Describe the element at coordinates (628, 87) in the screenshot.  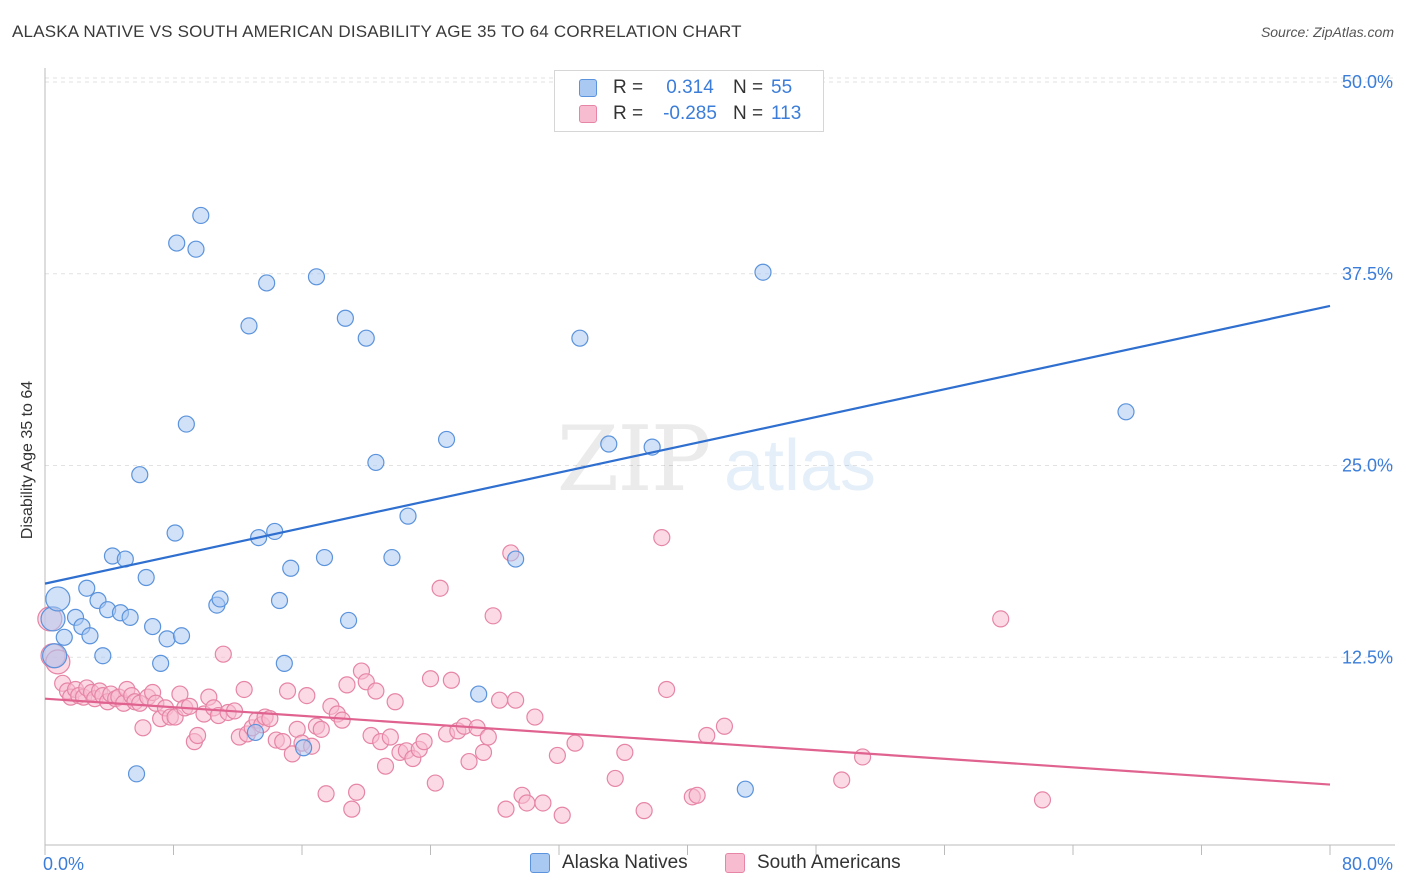
I see `legend-r-label: R =` at that location.